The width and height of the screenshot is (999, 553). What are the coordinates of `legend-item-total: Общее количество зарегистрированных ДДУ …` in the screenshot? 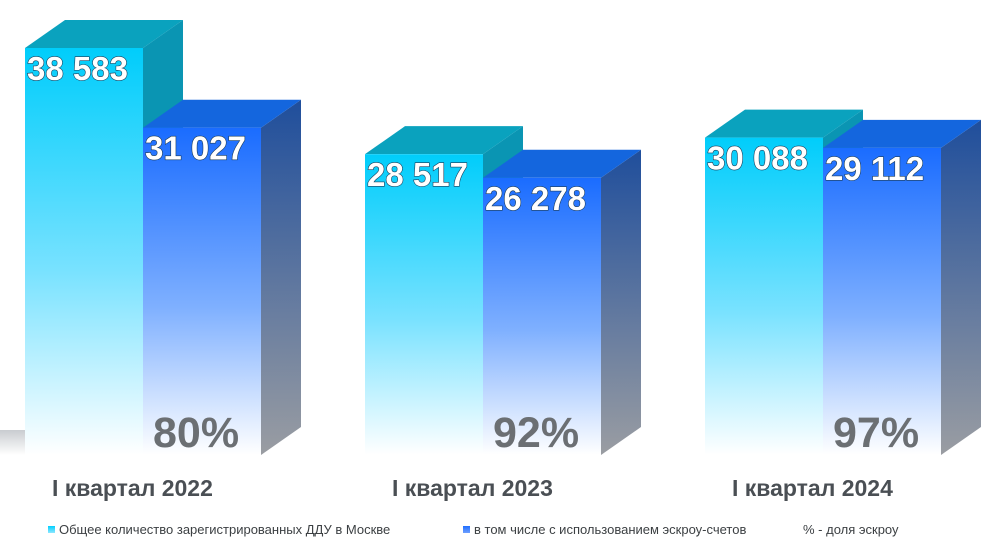 It's located at (219, 529).